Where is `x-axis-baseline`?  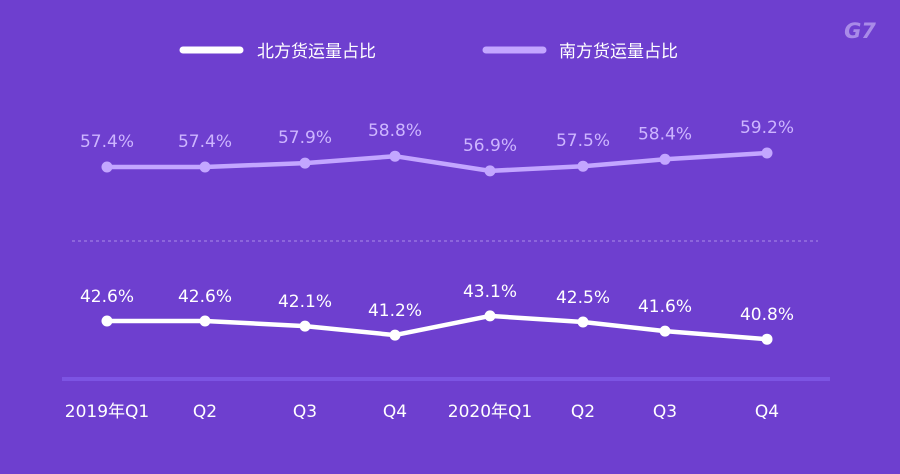
x-axis-baseline is located at coordinates (446, 379).